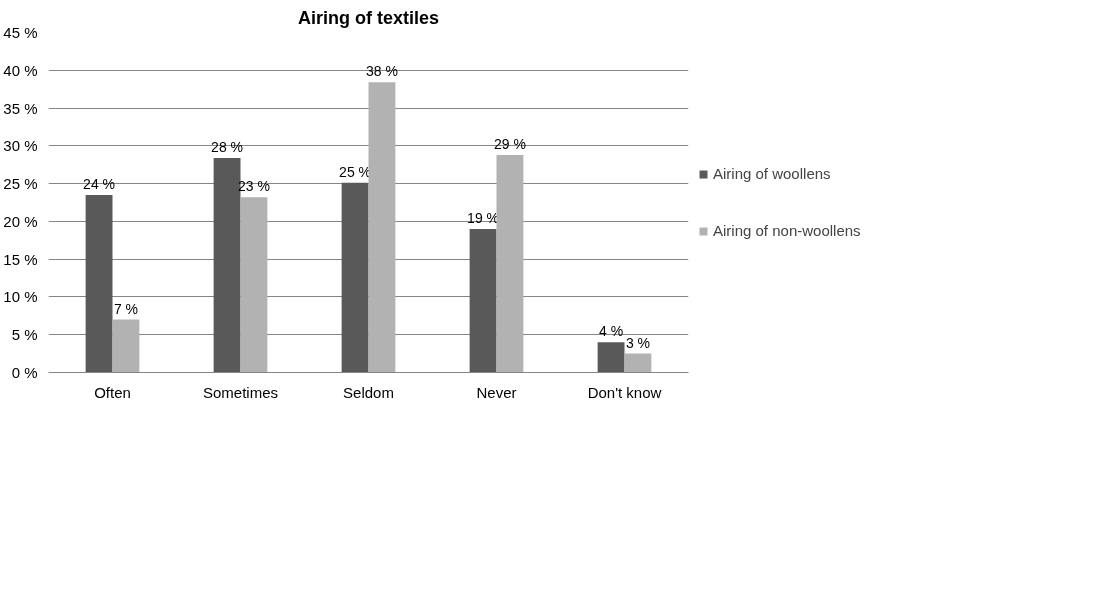 This screenshot has height=608, width=1108. Describe the element at coordinates (787, 230) in the screenshot. I see `legend-label: Airing of non-woollens` at that location.